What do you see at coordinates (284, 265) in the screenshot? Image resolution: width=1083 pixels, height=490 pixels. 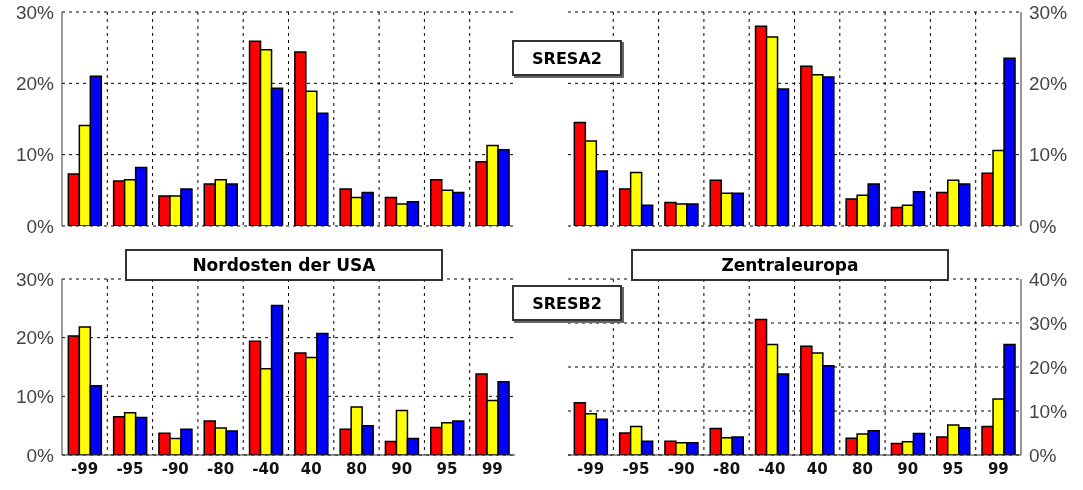 I see `title-frame: Nordosten der USA` at bounding box center [284, 265].